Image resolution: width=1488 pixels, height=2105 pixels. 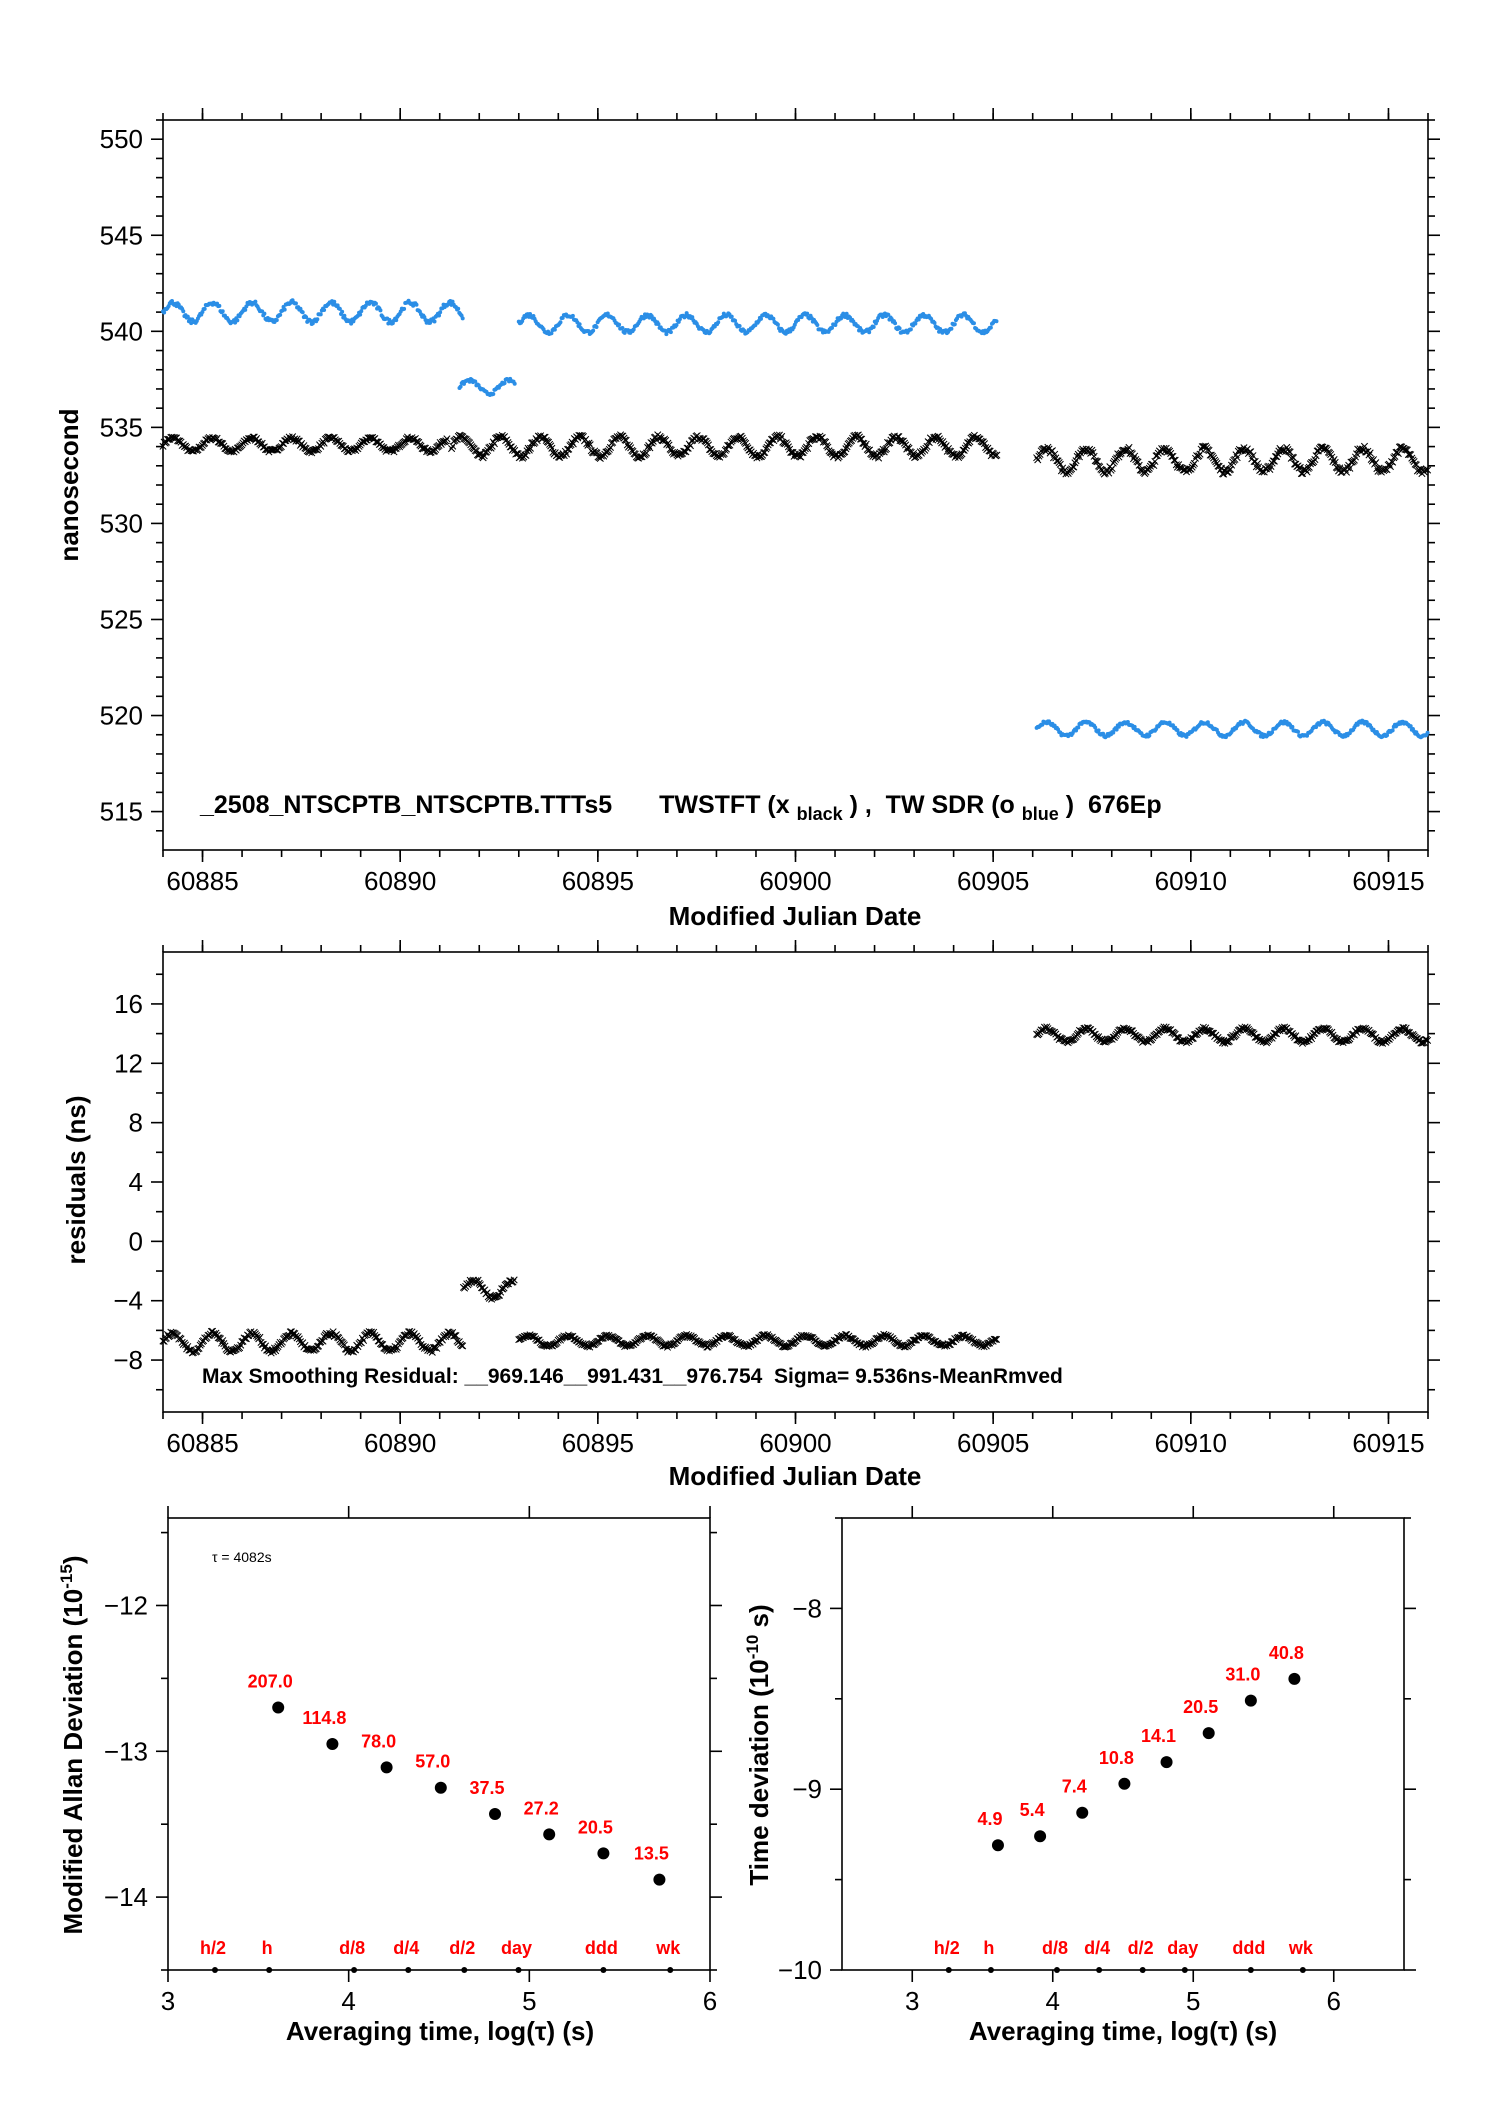 I want to click on allan-points: 207.0 114.8 78.0 57.0 37.5 27.2 20.5 13.5, so click(x=458, y=1779).